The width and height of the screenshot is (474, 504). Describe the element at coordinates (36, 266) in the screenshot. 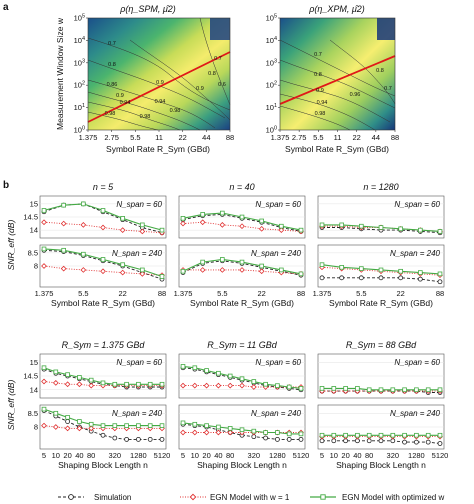

I see `y-tick-label: 8` at that location.